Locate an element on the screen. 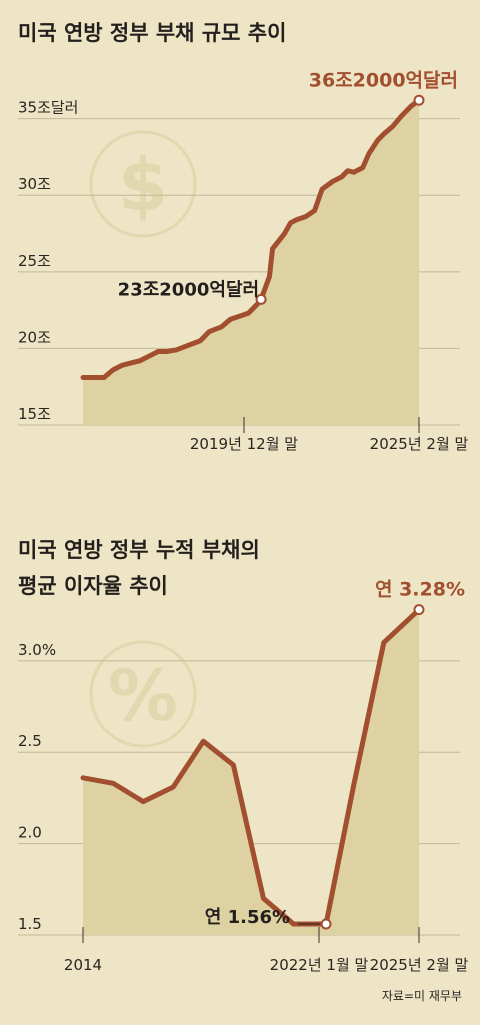  source-note: 자료=미 재무부 is located at coordinates (422, 996).